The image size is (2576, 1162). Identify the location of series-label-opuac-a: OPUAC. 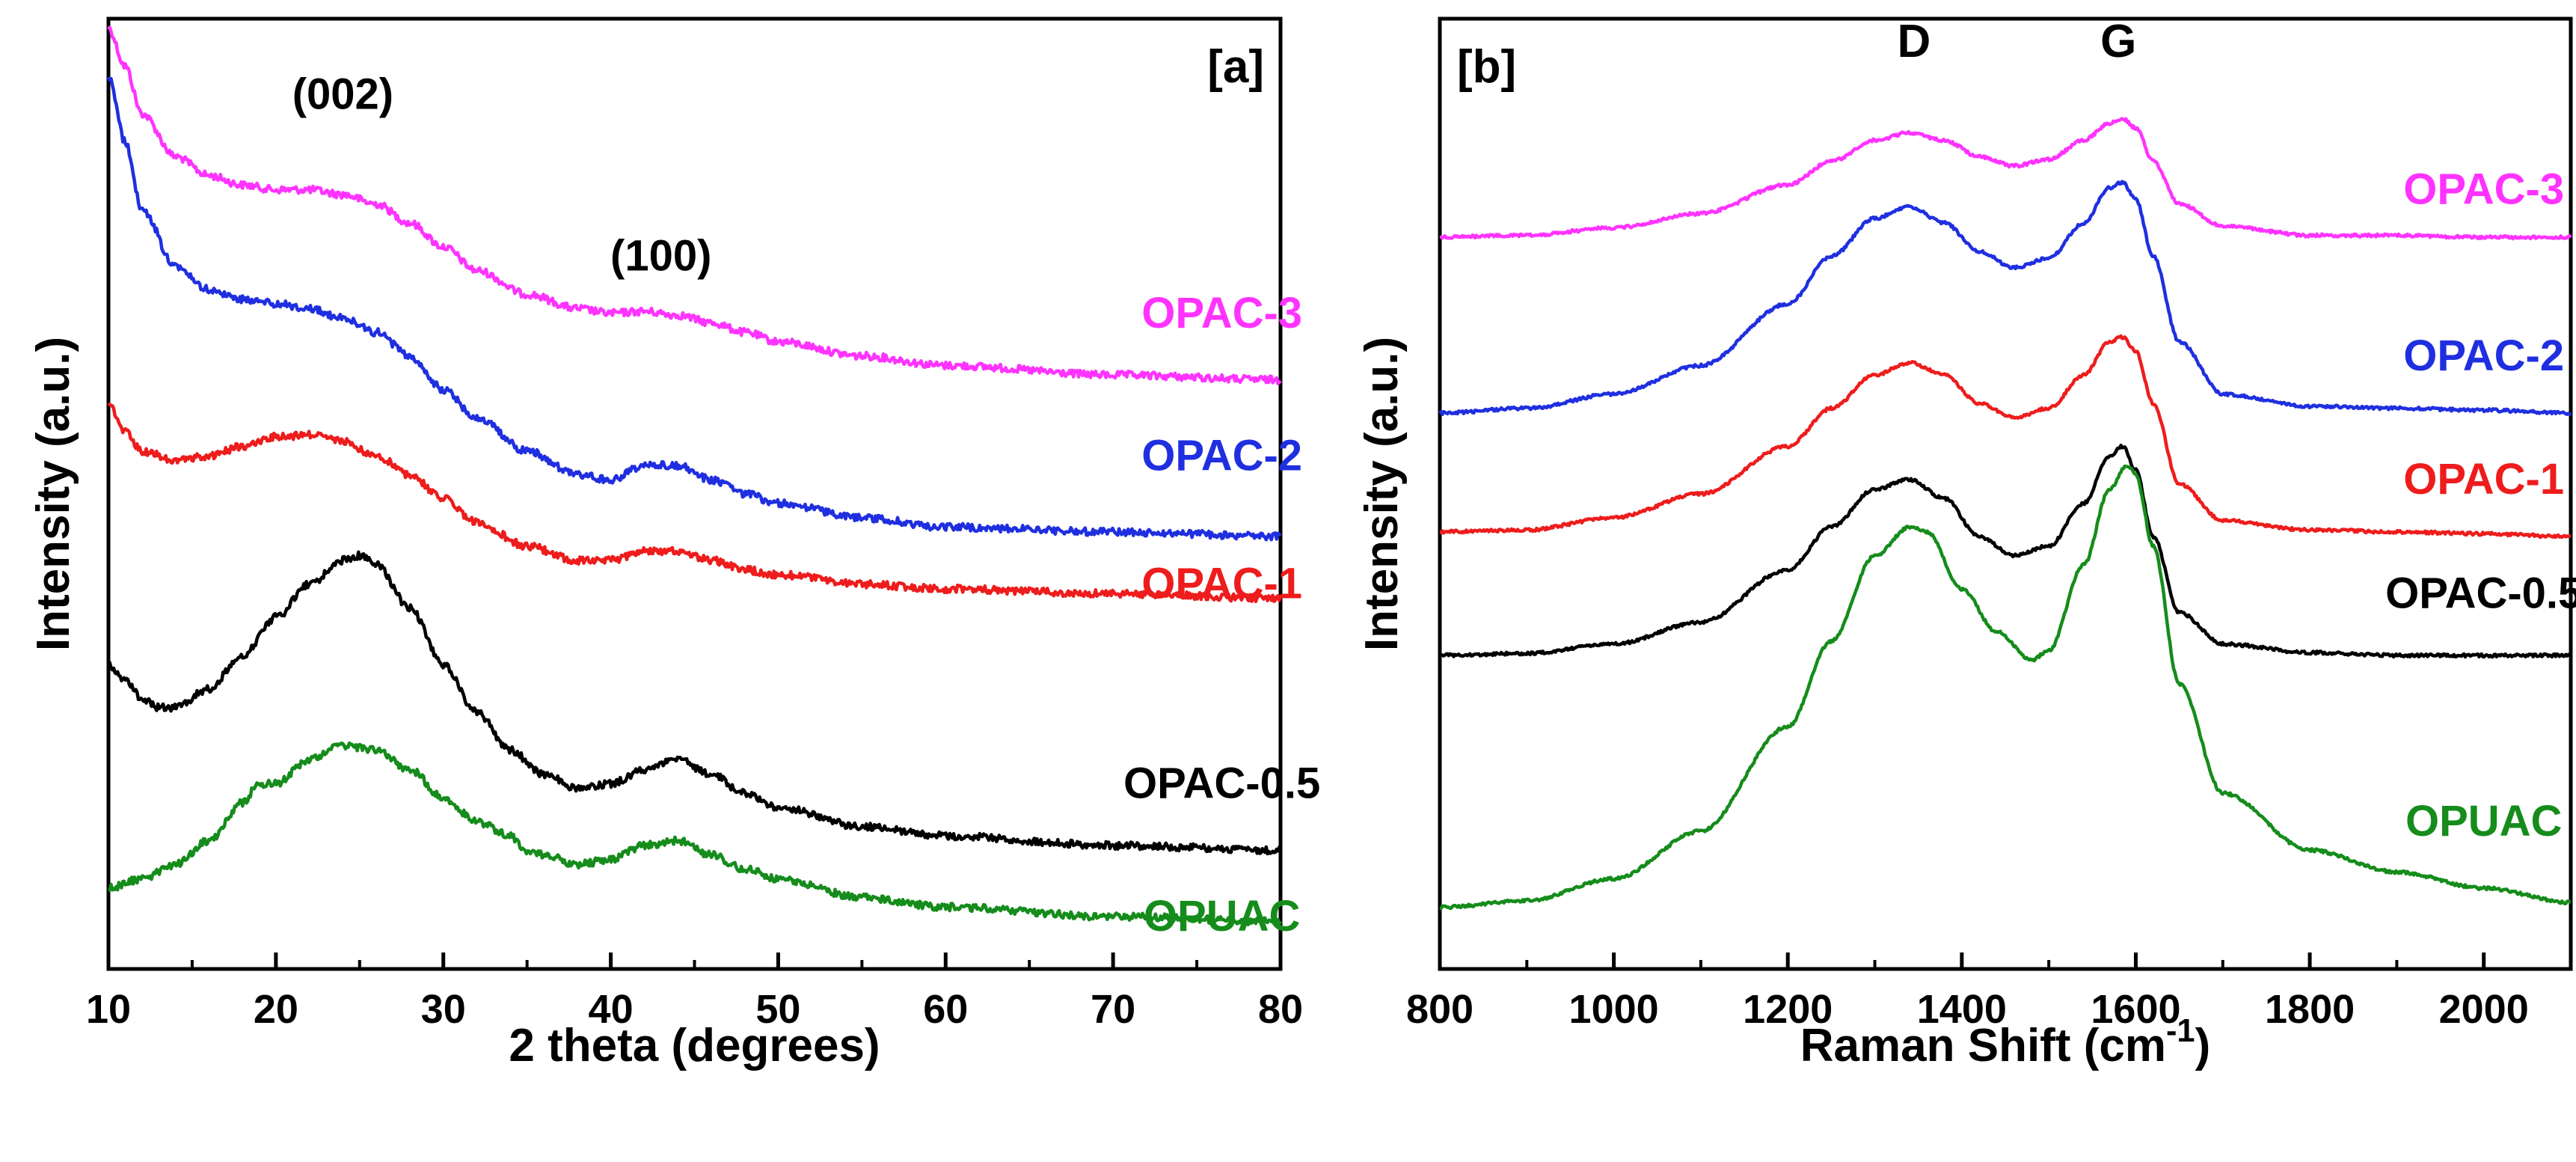
(1222, 916).